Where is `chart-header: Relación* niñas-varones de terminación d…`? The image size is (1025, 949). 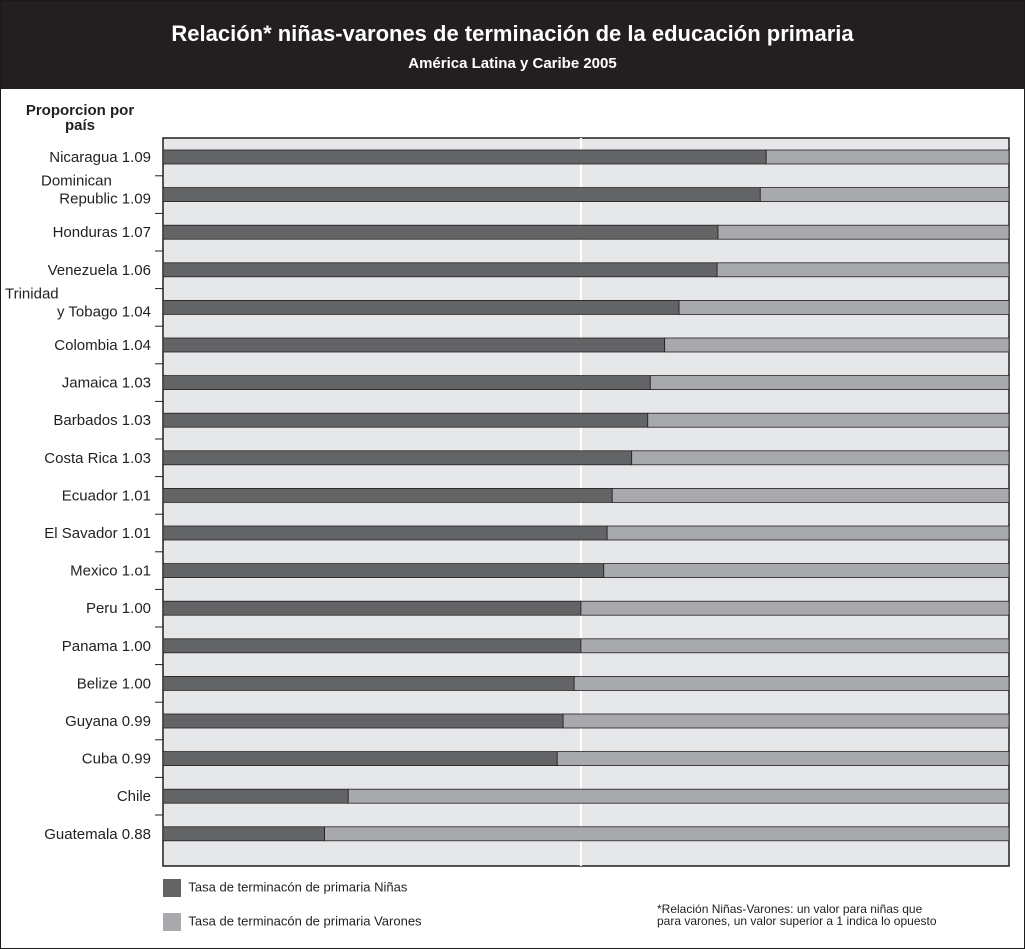 chart-header: Relación* niñas-varones de terminación d… is located at coordinates (512, 45).